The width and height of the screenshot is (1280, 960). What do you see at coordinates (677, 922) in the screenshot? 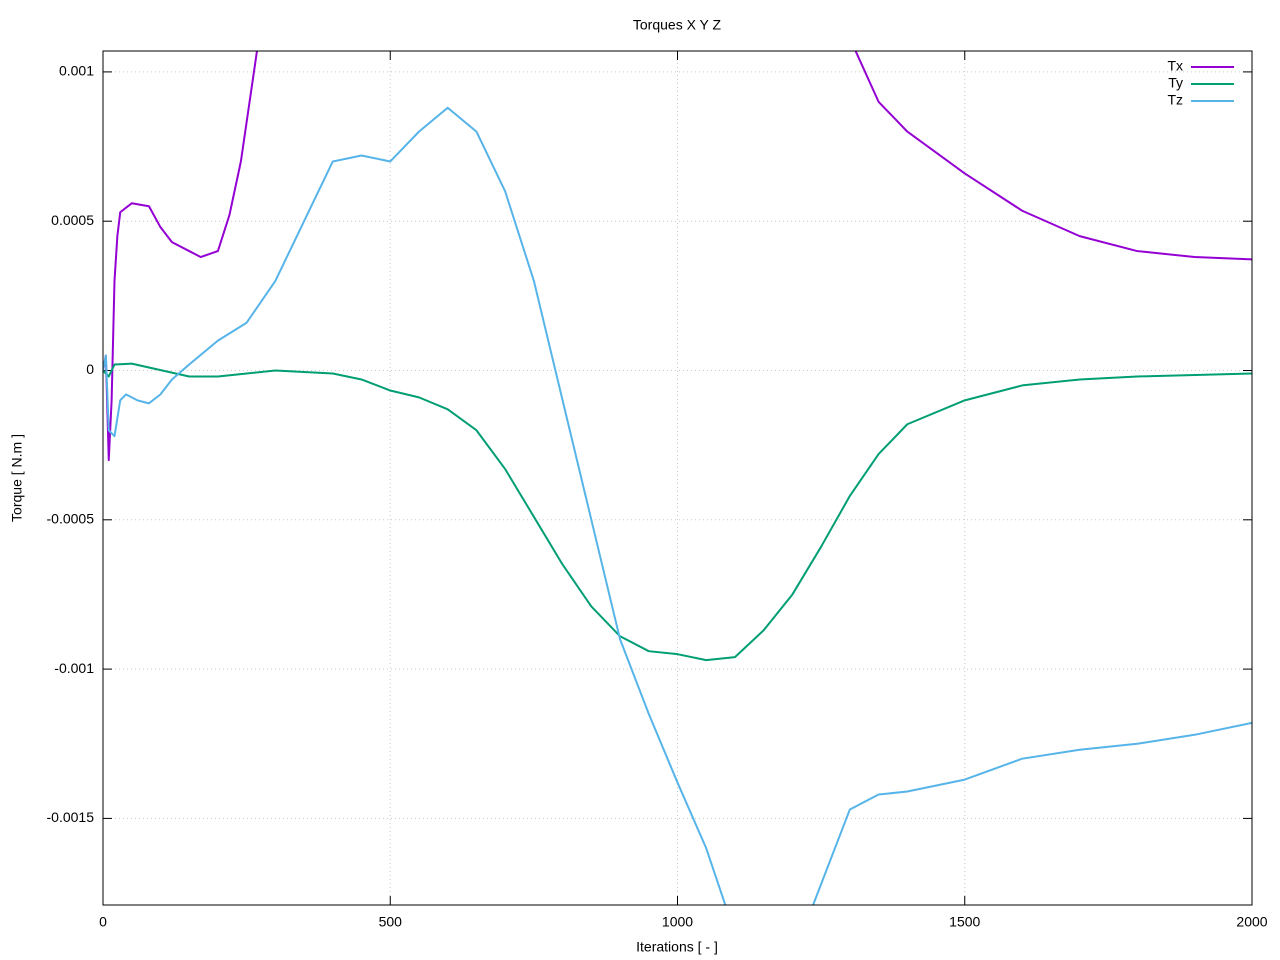
I see `x-tick-label: 1000` at bounding box center [677, 922].